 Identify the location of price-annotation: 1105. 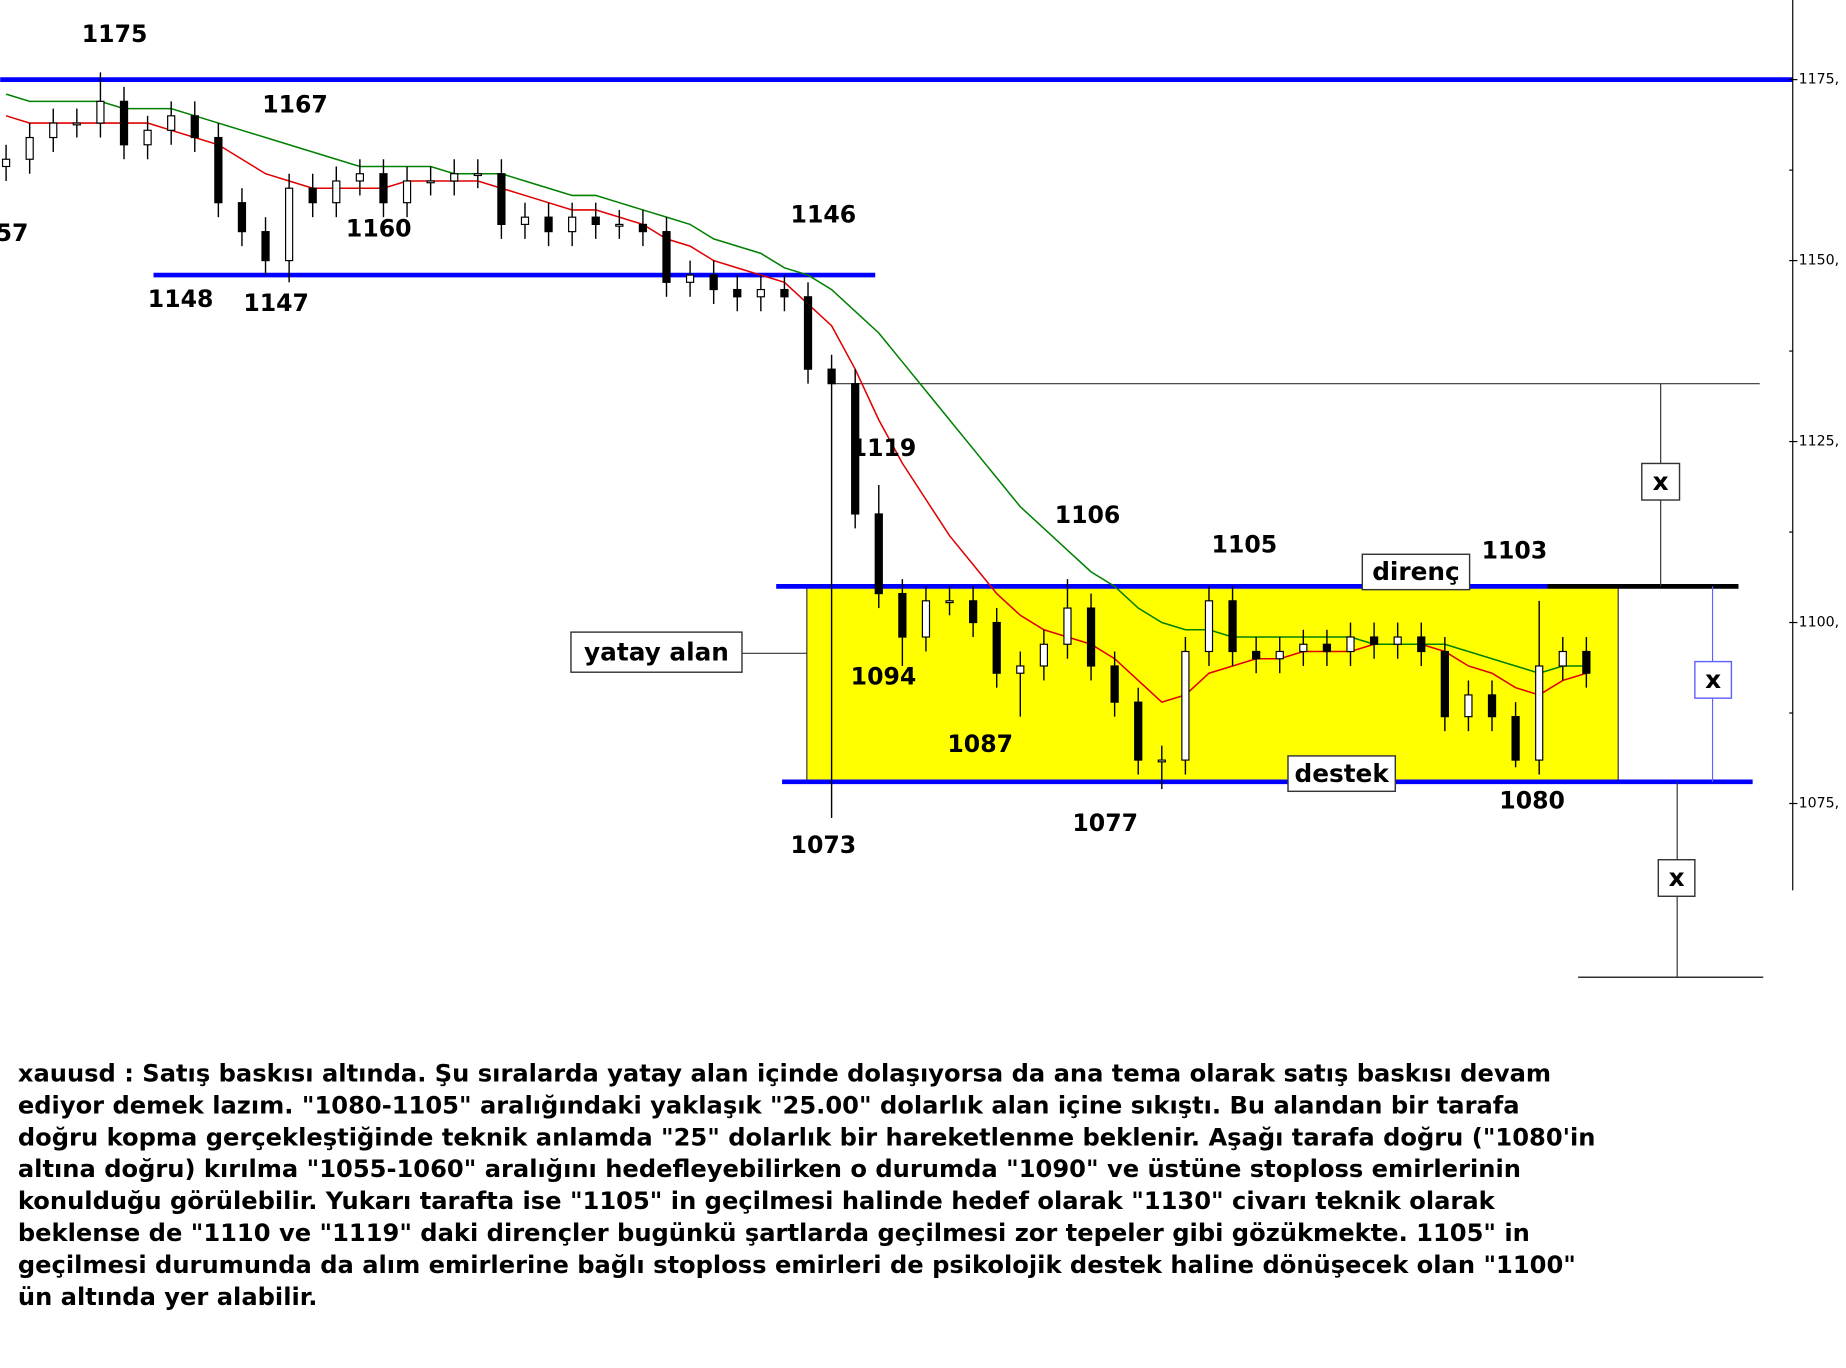
(1245, 545).